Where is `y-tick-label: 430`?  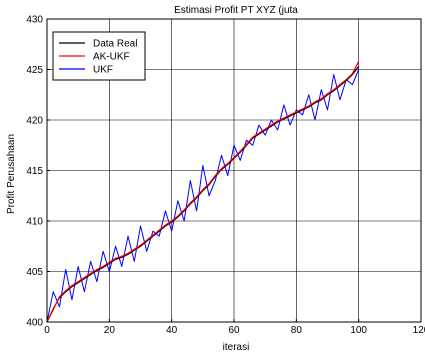 y-tick-label: 430 is located at coordinates (34, 20).